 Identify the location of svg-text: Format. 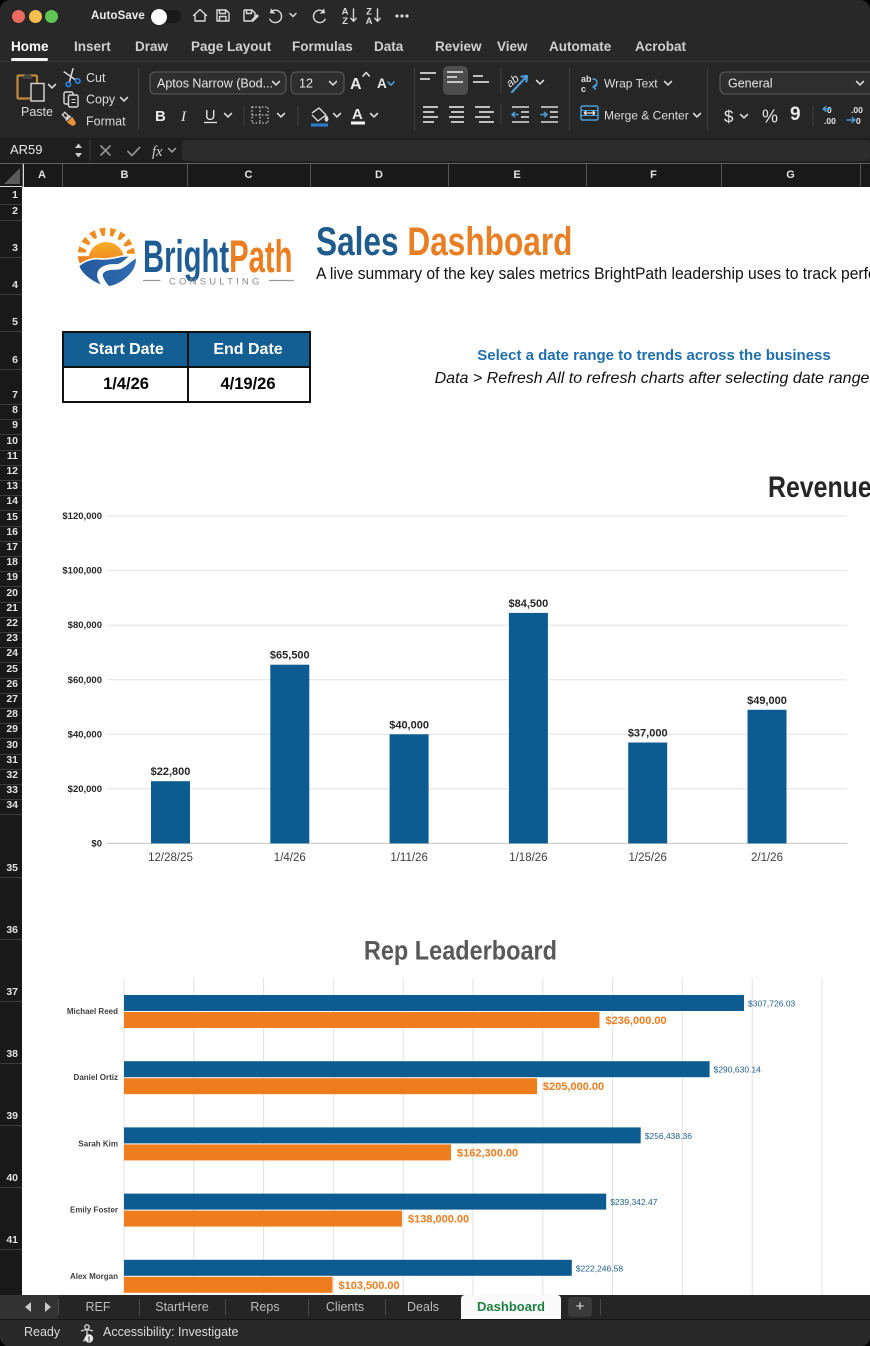
(106, 122).